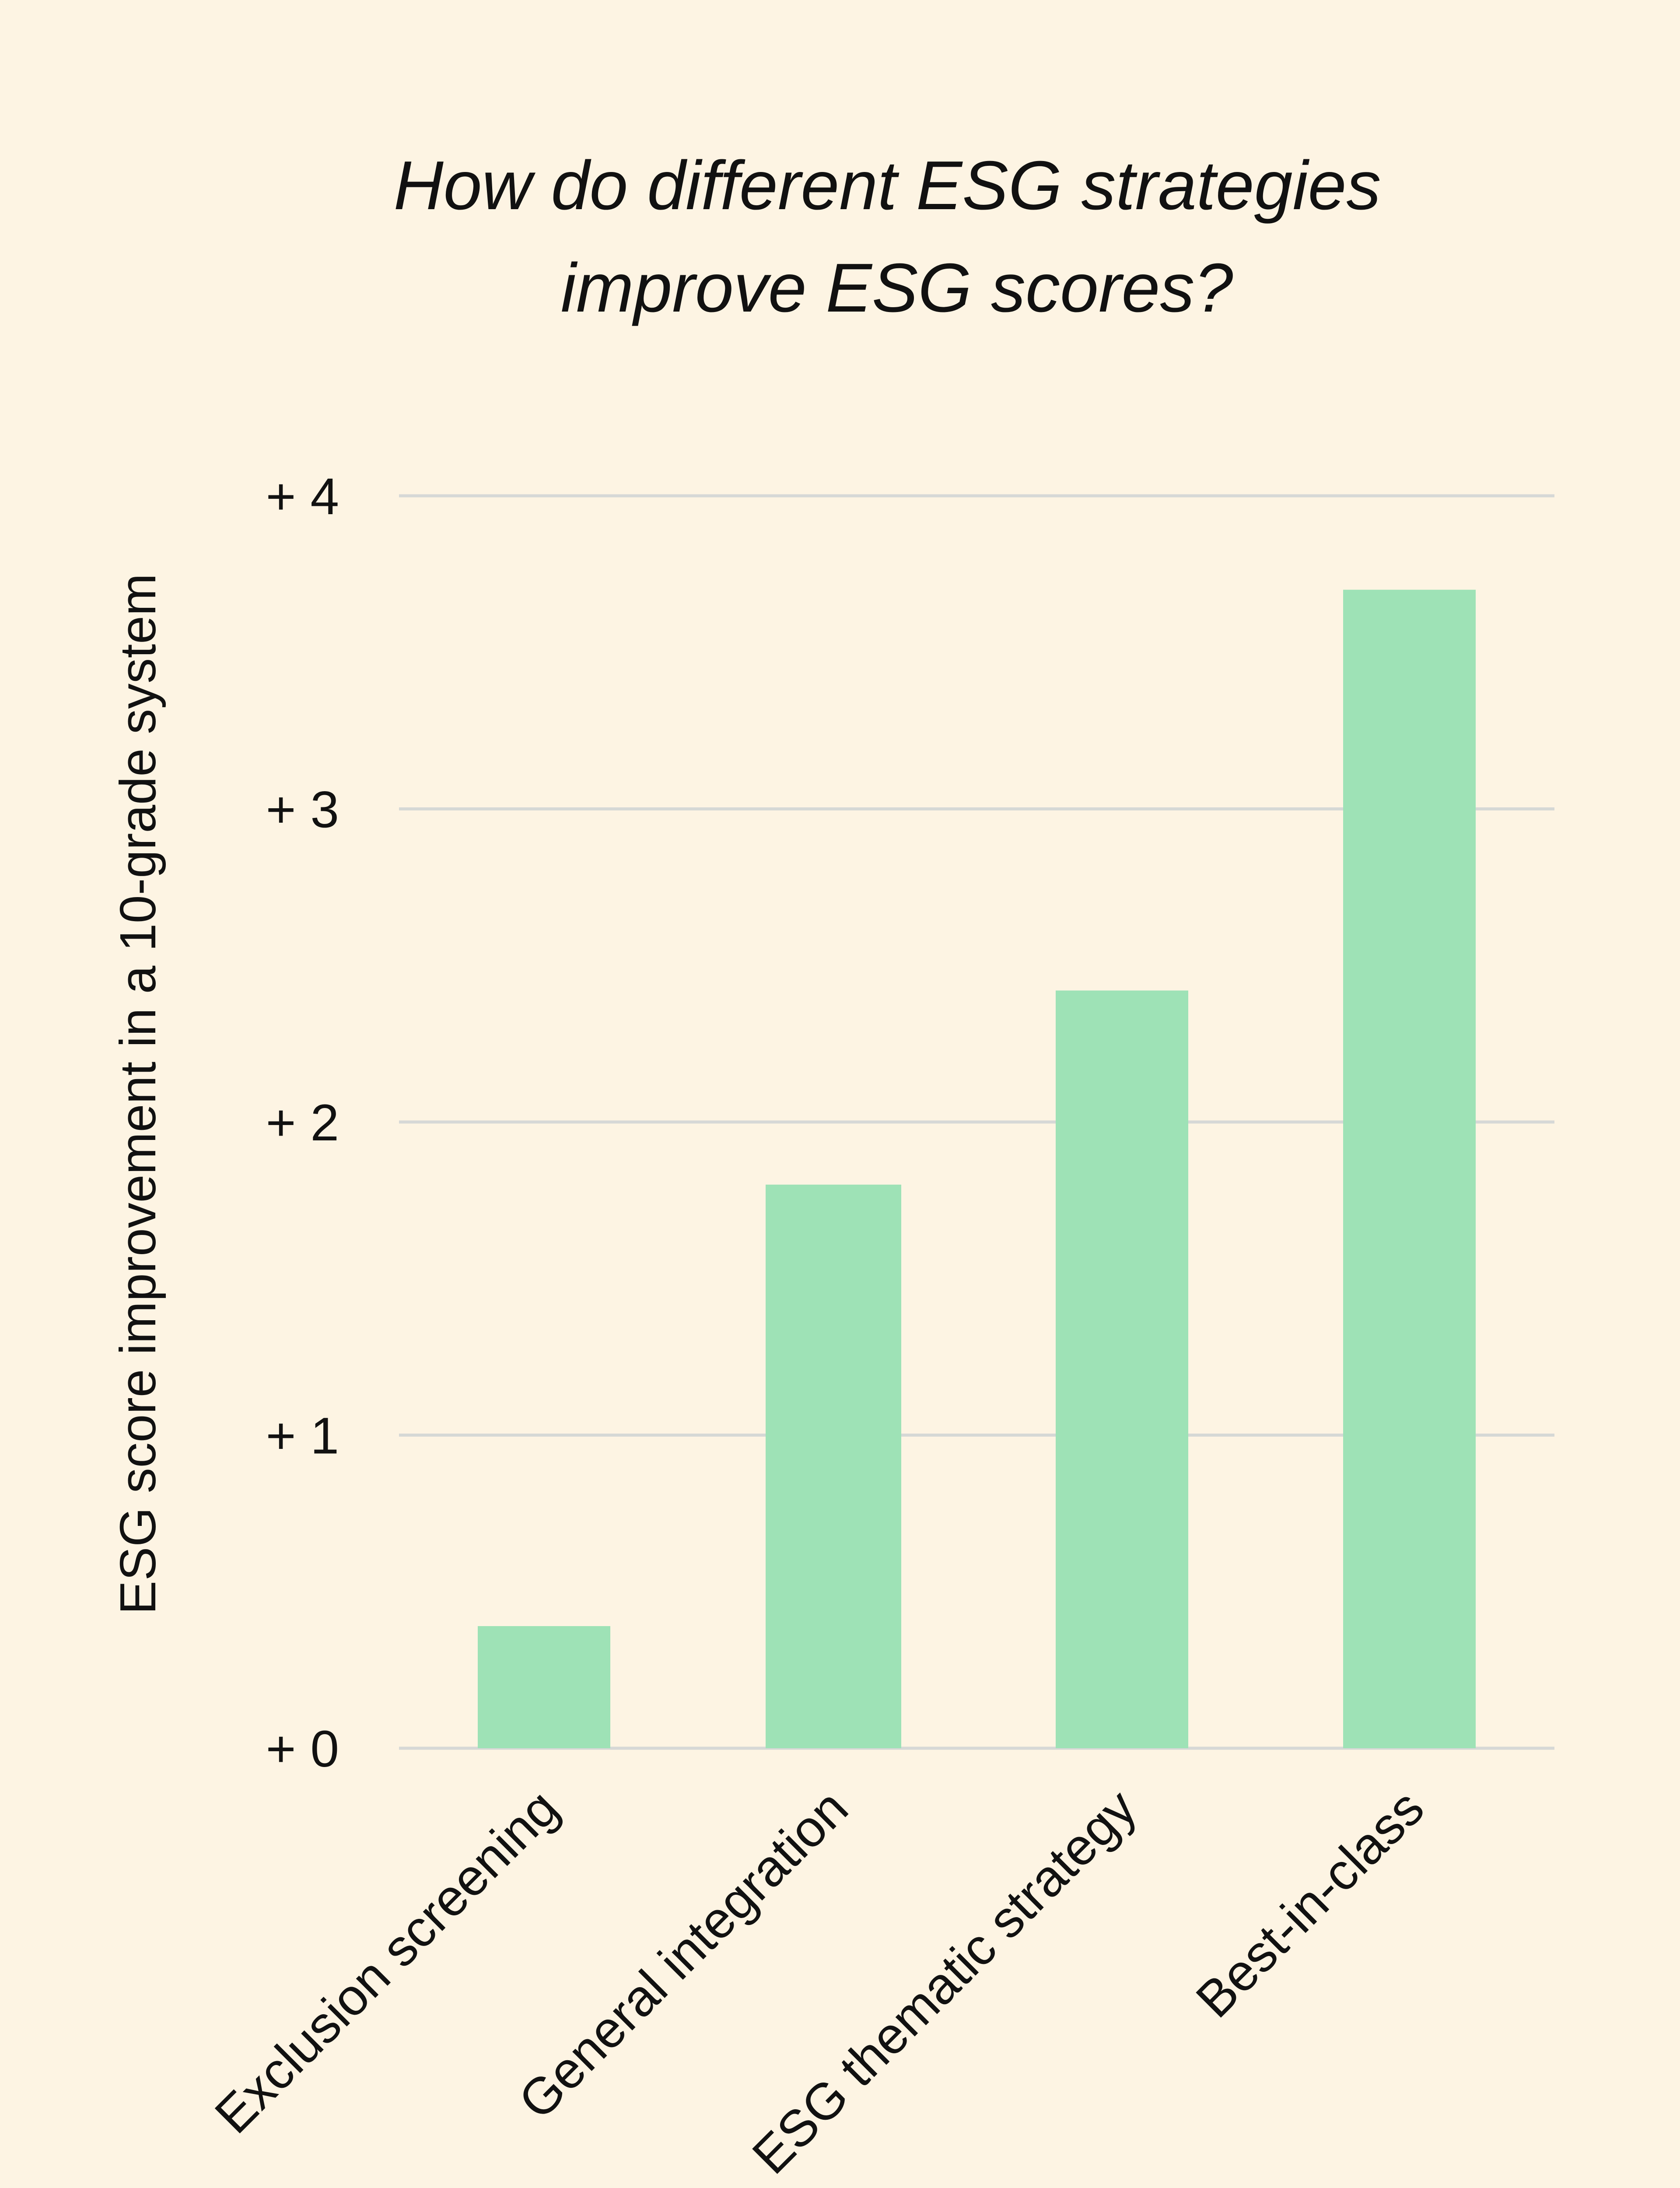  What do you see at coordinates (302, 497) in the screenshot?
I see `y-tick-label: + 4` at bounding box center [302, 497].